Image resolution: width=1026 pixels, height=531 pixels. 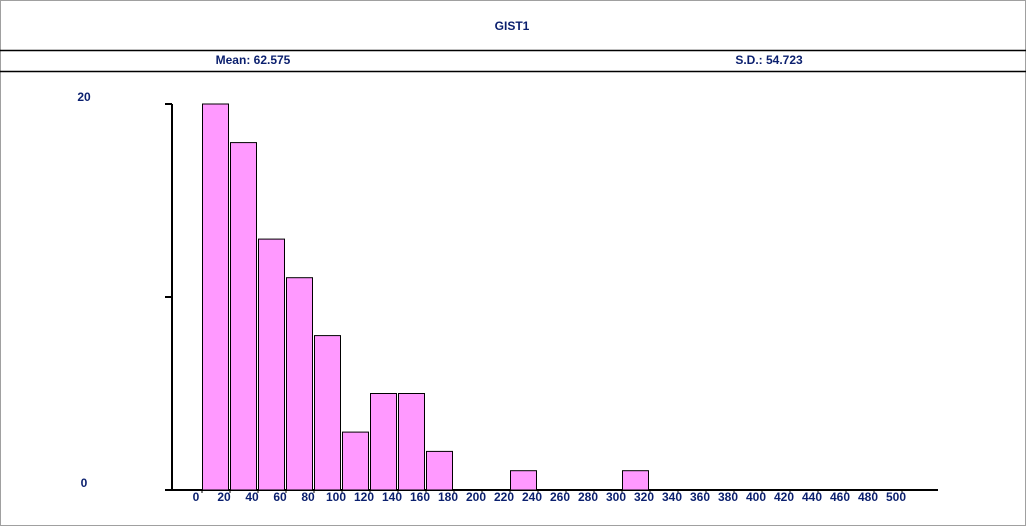 What do you see at coordinates (448, 497) in the screenshot?
I see `x-tick-label: 180` at bounding box center [448, 497].